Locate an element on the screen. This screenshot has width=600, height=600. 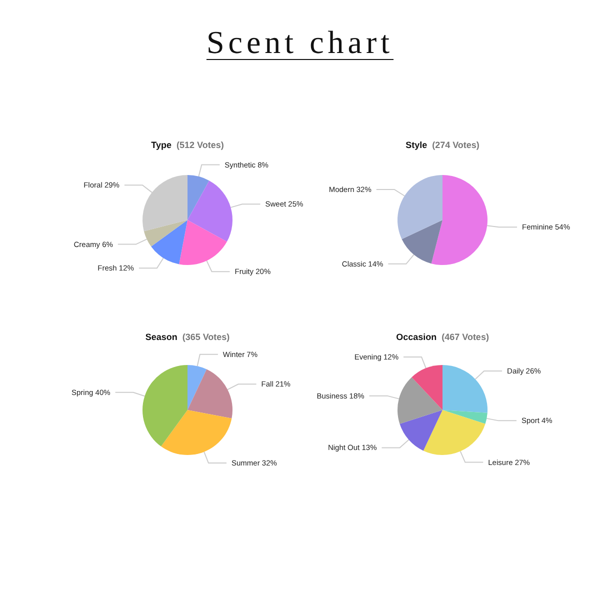
chart-subtitle: (467 Votes) is located at coordinates (465, 337).